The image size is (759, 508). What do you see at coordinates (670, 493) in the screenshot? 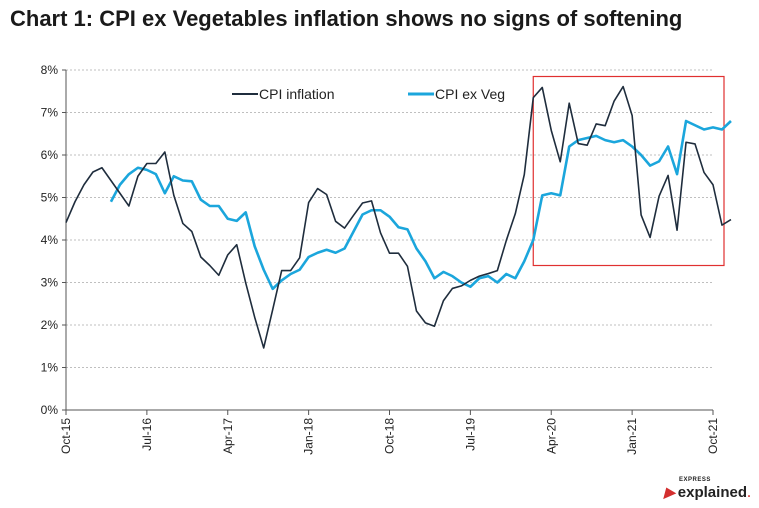
I see `logo-mark-icon: ▶` at bounding box center [670, 493].